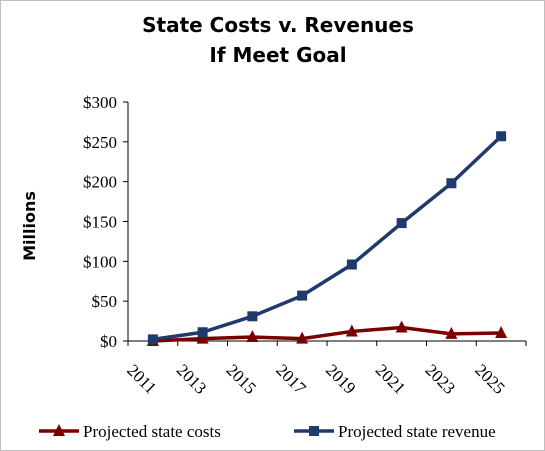 This screenshot has height=451, width=545. What do you see at coordinates (100, 182) in the screenshot?
I see `y-tick-label: $200` at bounding box center [100, 182].